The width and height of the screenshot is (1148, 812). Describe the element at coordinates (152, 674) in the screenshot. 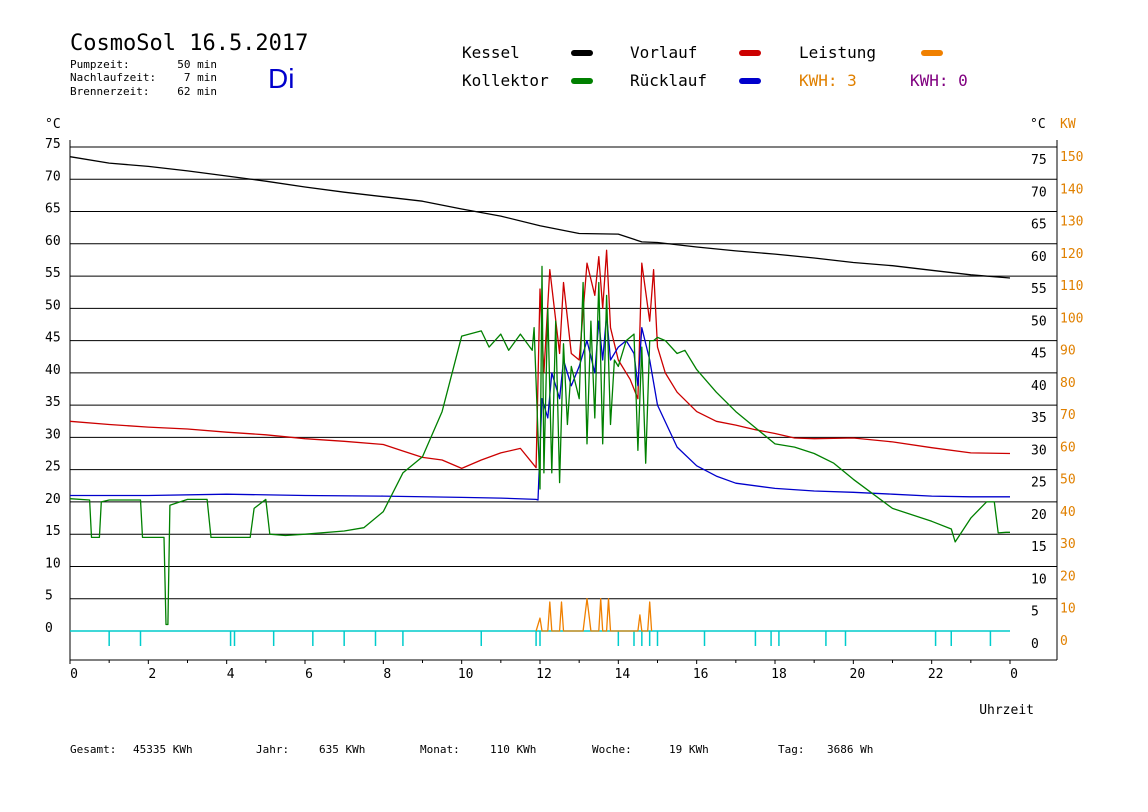

I see `x-tick-label: 2` at that location.